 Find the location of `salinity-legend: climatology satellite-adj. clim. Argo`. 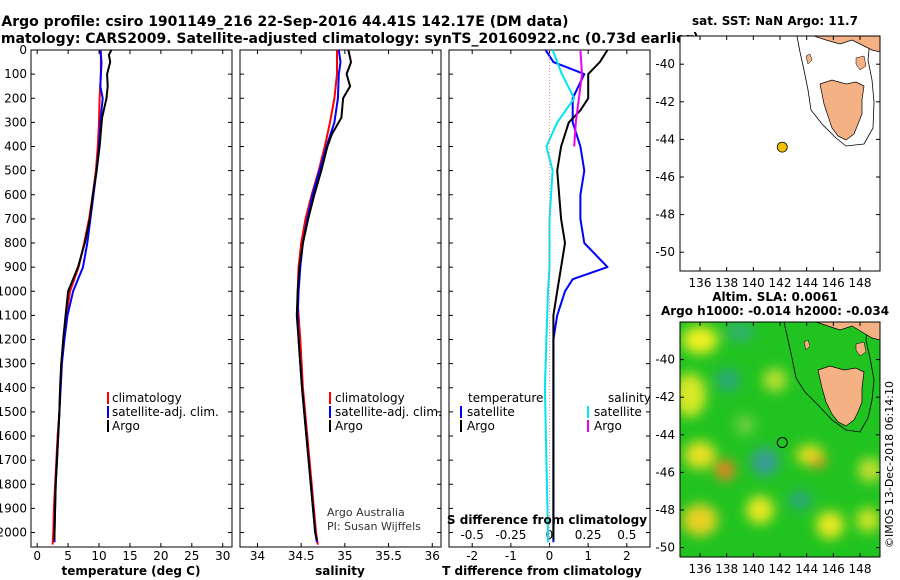

salinity-legend: climatology satellite-adj. clim. Argo is located at coordinates (385, 412).